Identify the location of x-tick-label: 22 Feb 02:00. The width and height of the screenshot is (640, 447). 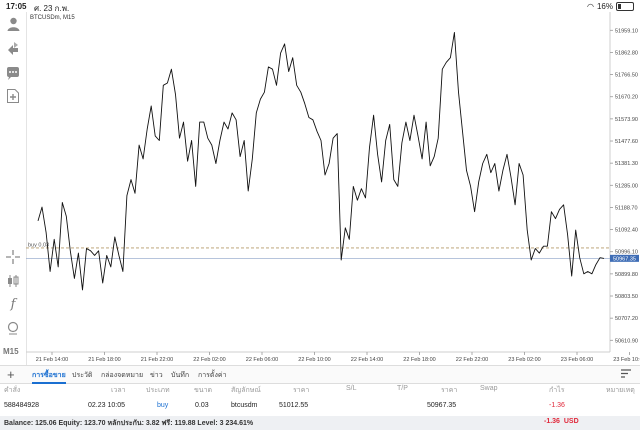
(209, 360).